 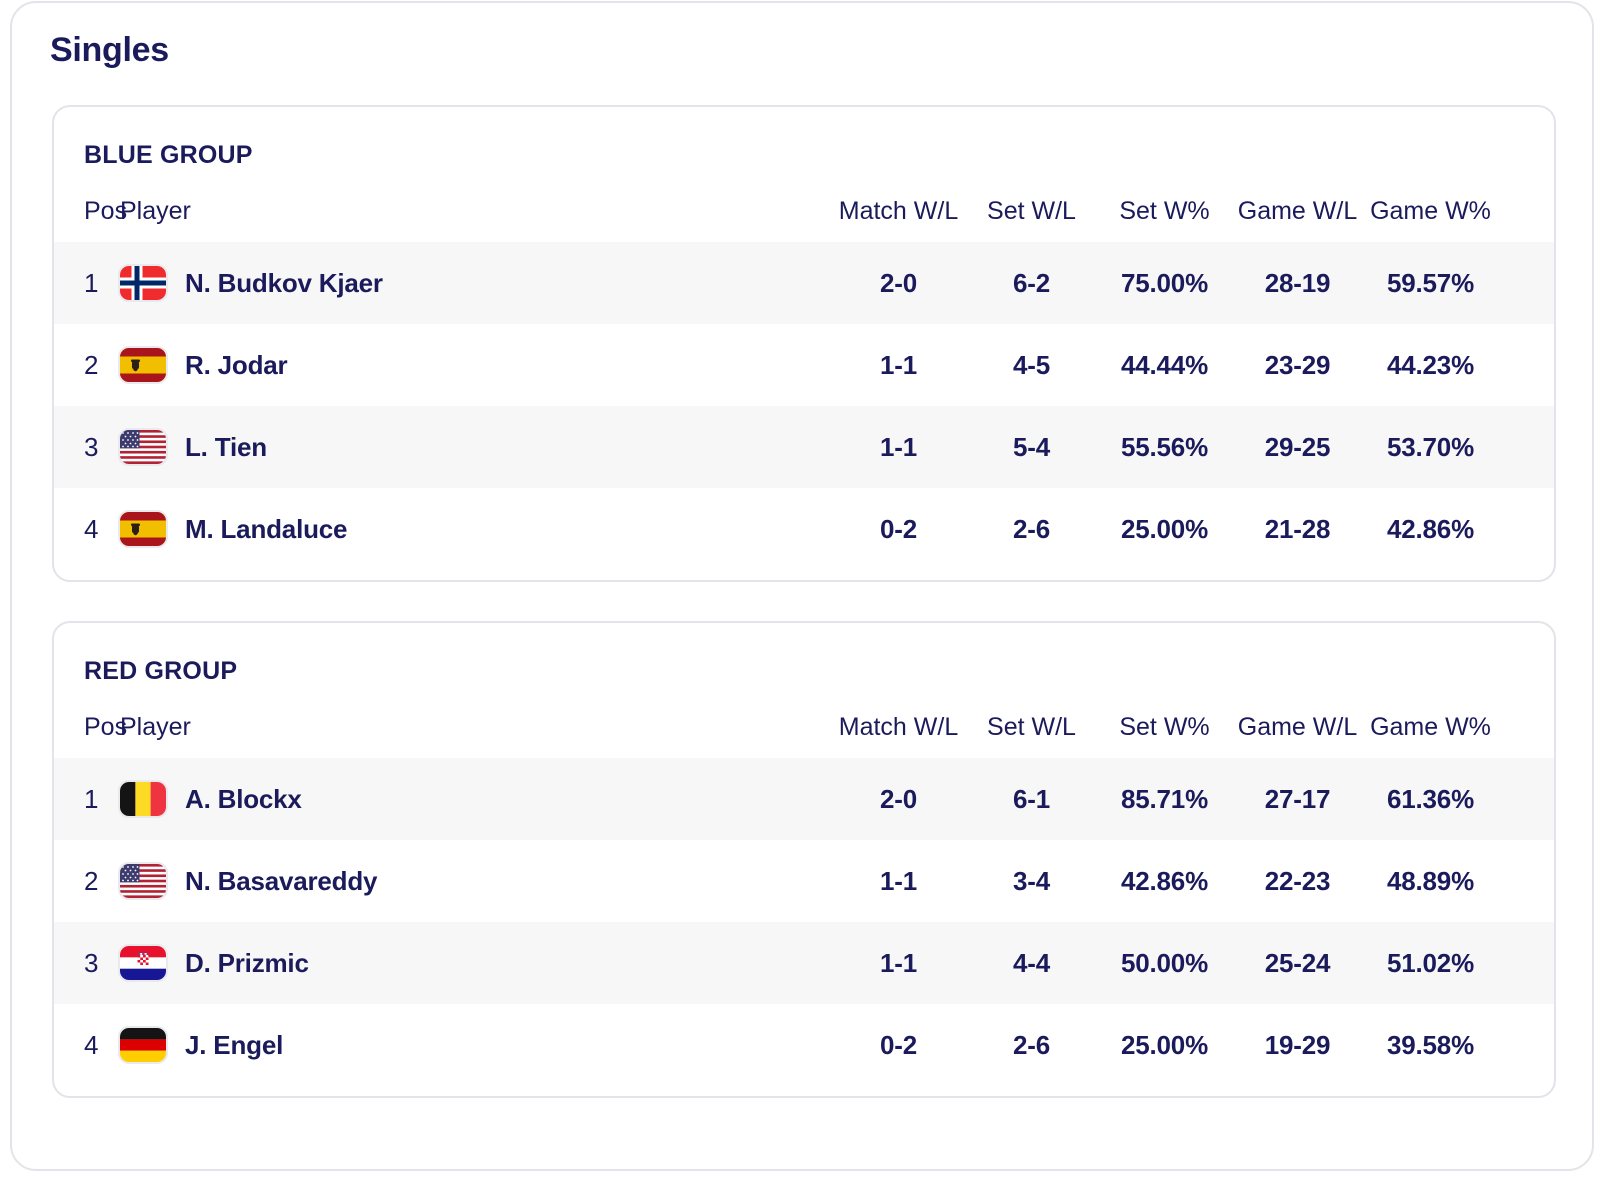 What do you see at coordinates (143, 799) in the screenshot?
I see `flag-belgium-icon` at bounding box center [143, 799].